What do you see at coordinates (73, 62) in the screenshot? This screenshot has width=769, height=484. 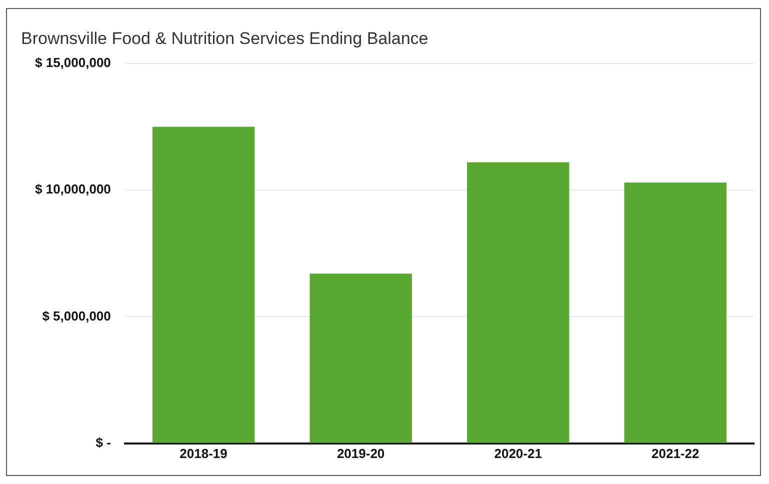 I see `y-tick-label: $ 15,000,000` at bounding box center [73, 62].